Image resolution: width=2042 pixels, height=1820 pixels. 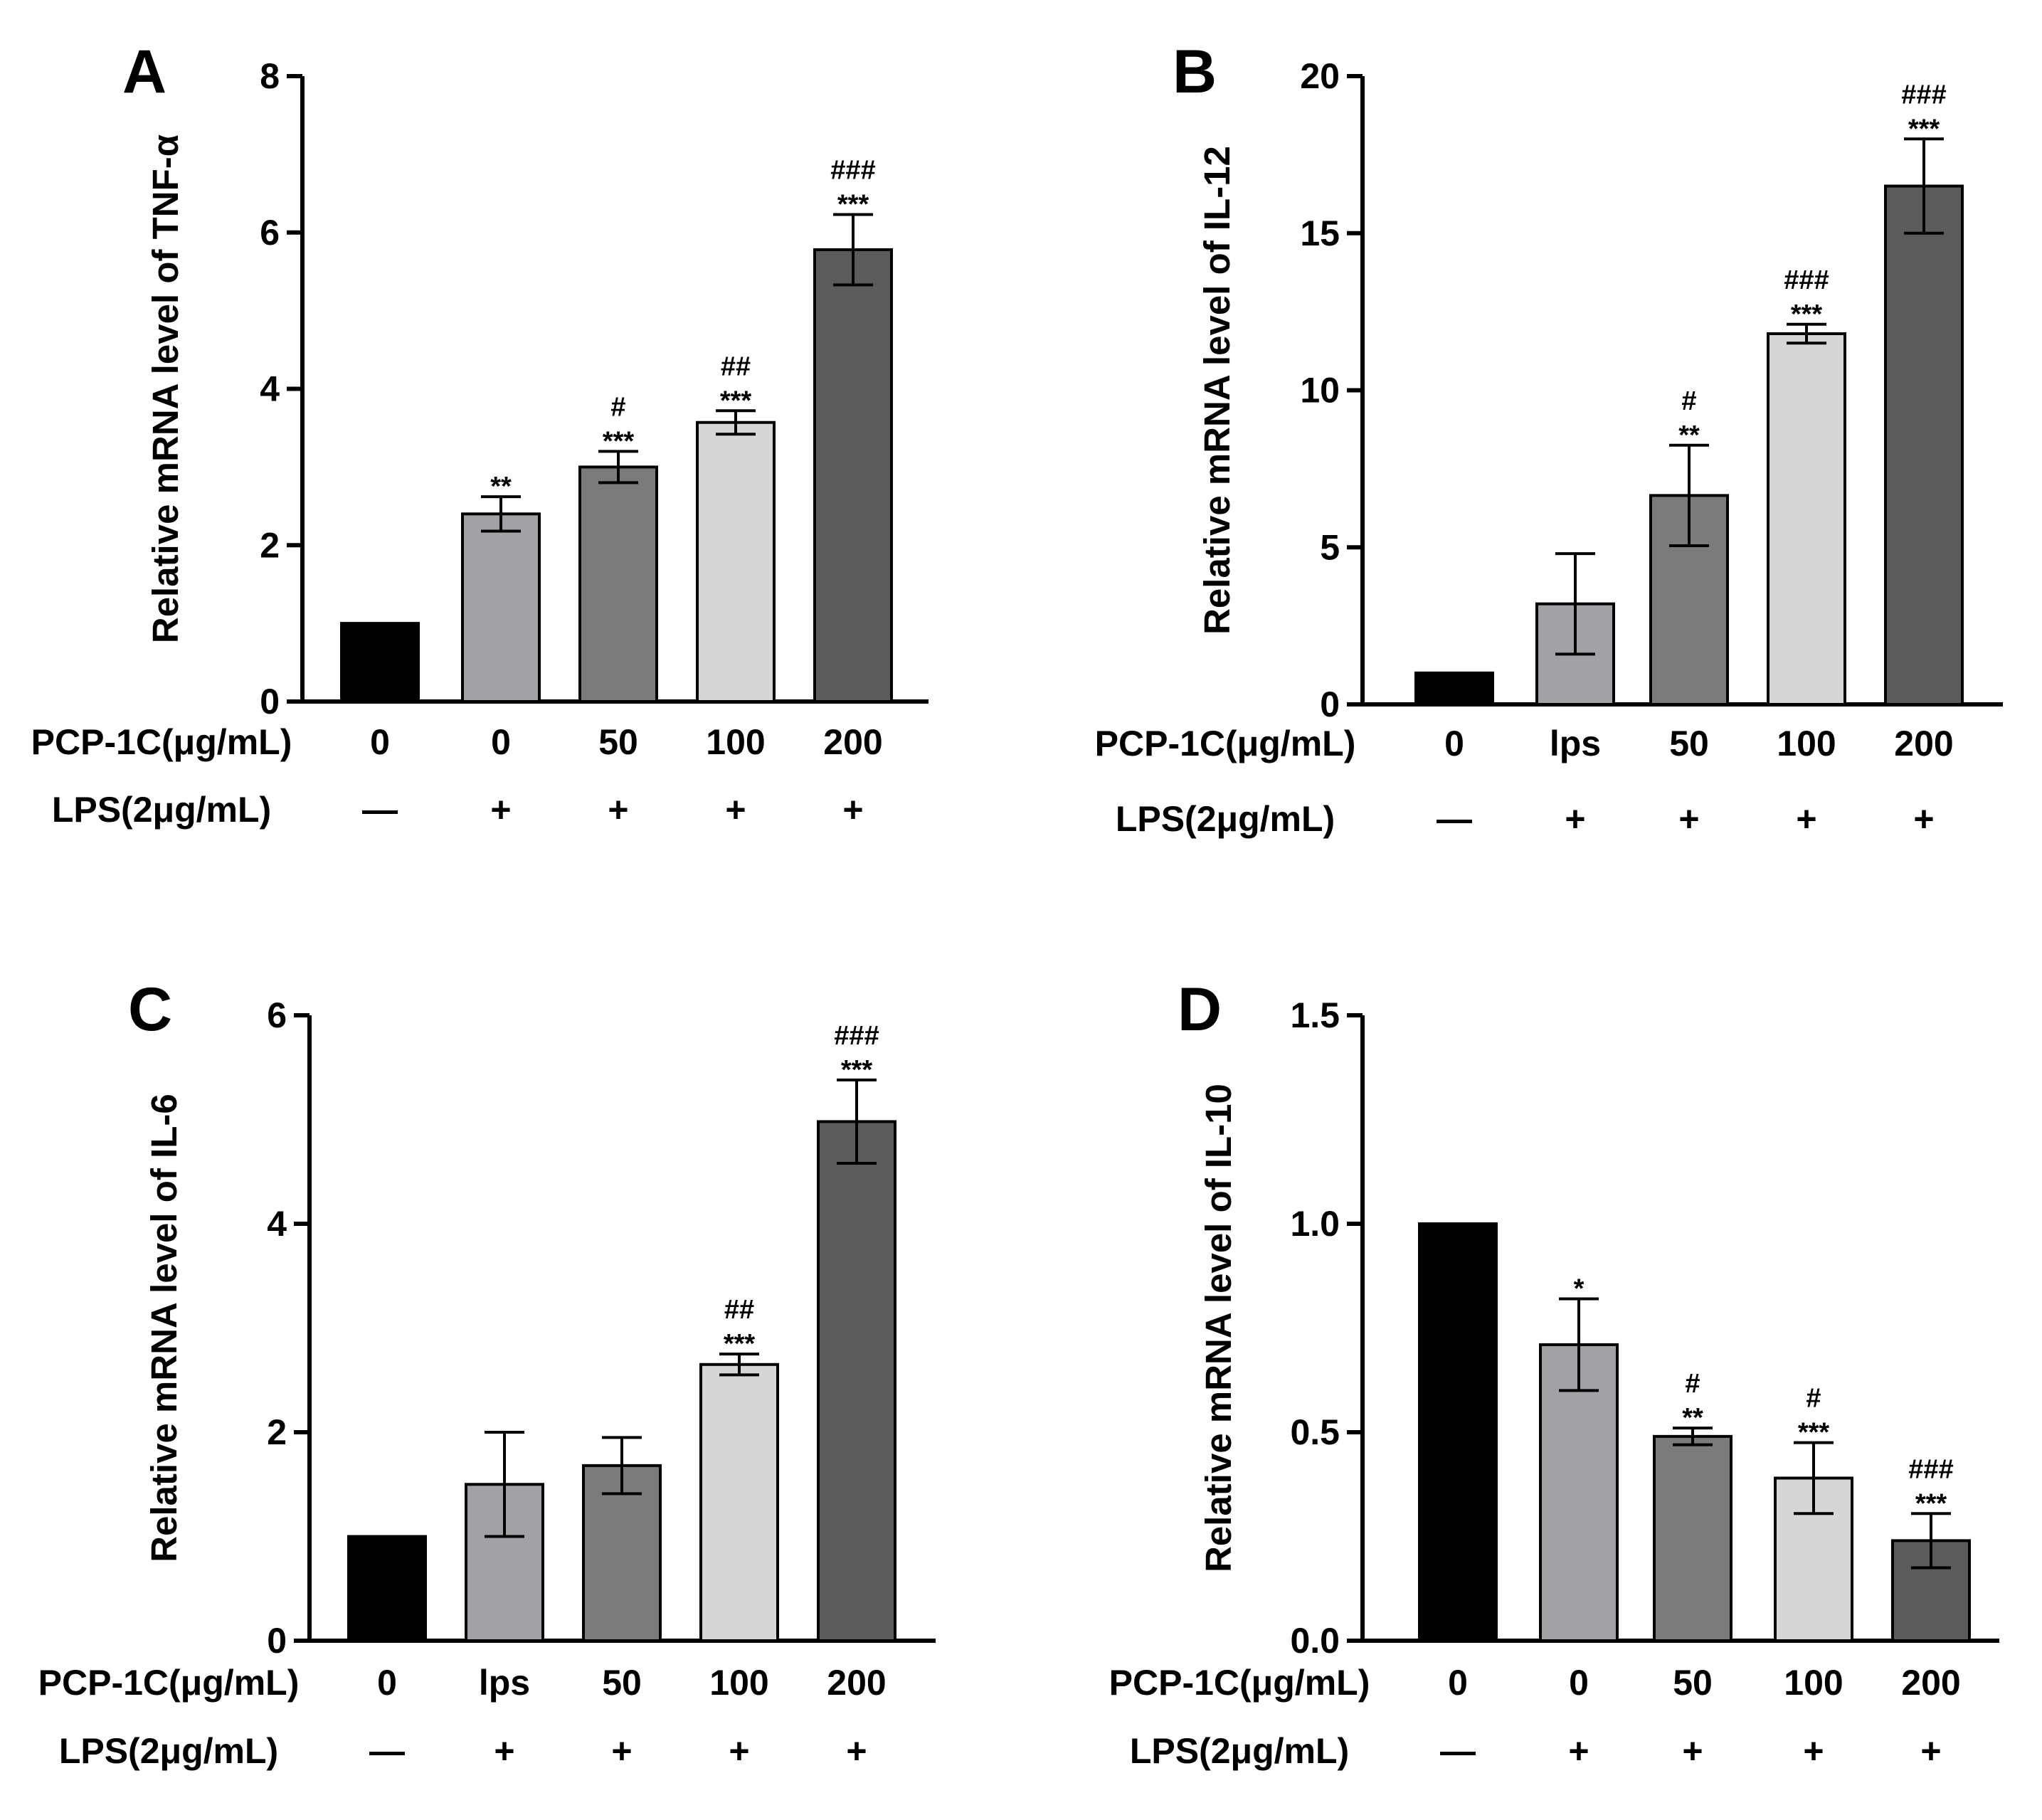 What do you see at coordinates (1315, 1224) in the screenshot?
I see `panel-d-y-tick-label: 1.0` at bounding box center [1315, 1224].